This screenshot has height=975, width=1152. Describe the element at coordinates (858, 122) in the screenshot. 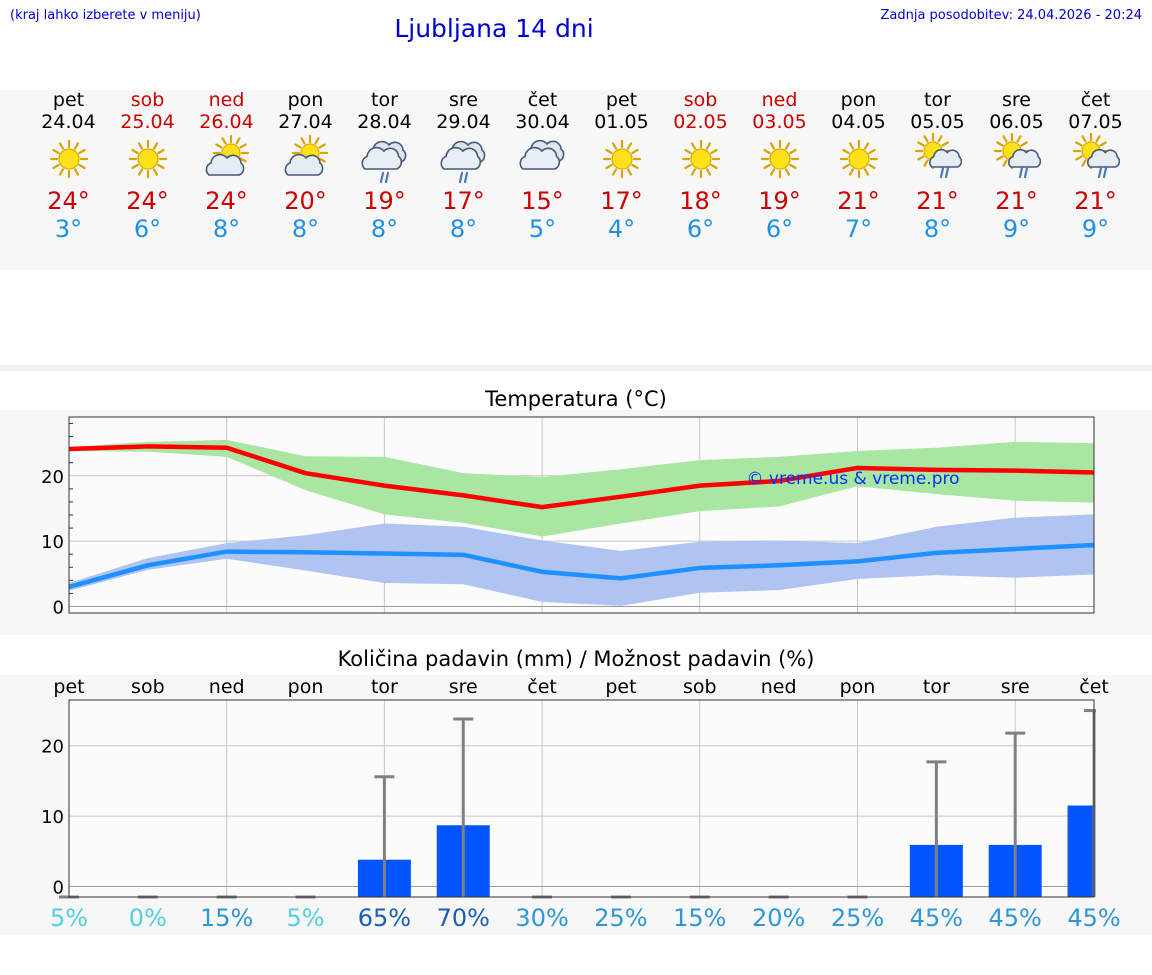

I see `day-date: 04.05` at that location.